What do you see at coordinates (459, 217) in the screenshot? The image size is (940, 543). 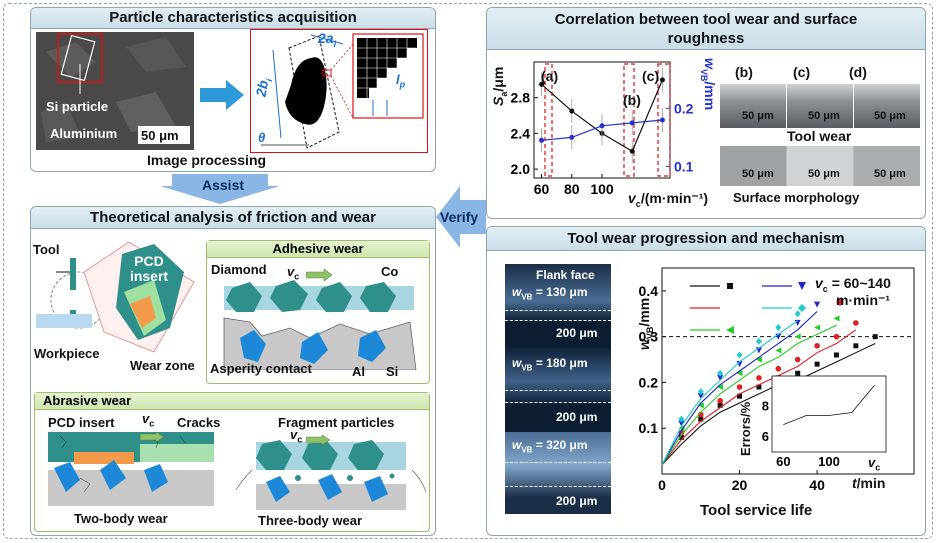 I see `verify-label: Verify` at bounding box center [459, 217].